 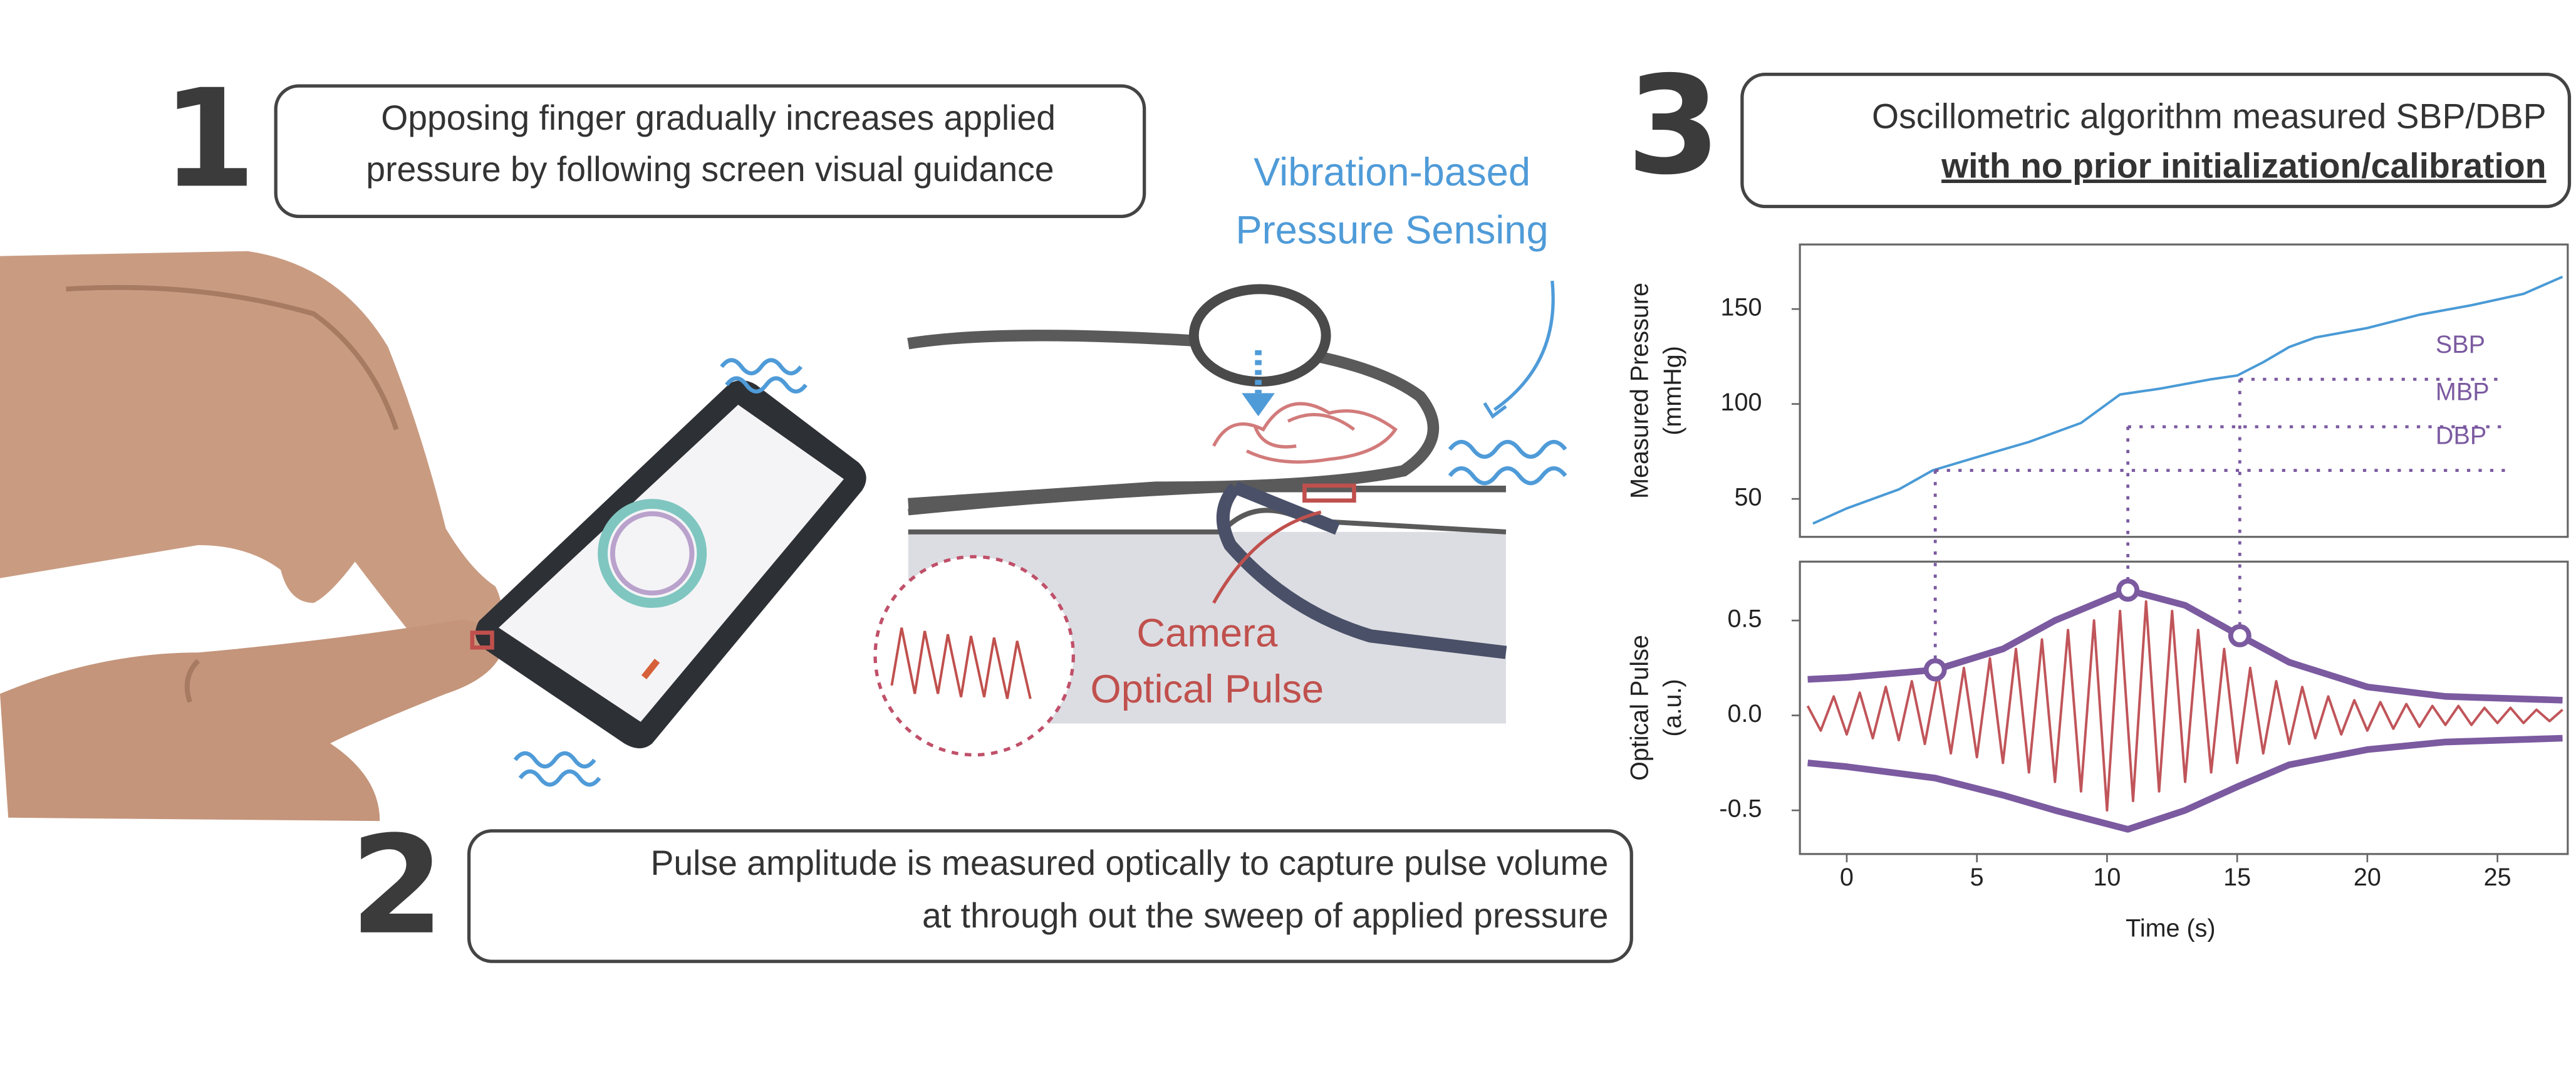 I want to click on x-tick-label: 0, so click(x=1847, y=877).